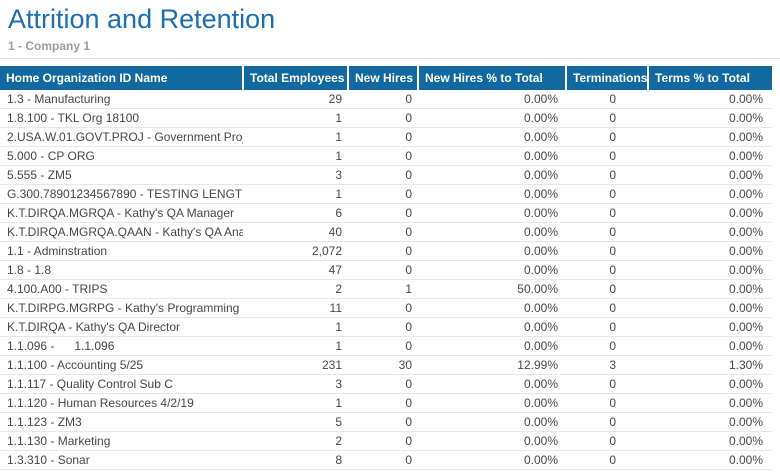 The width and height of the screenshot is (780, 473). What do you see at coordinates (121, 422) in the screenshot?
I see `org-name-cell: 1.1.123 - ZM3` at bounding box center [121, 422].